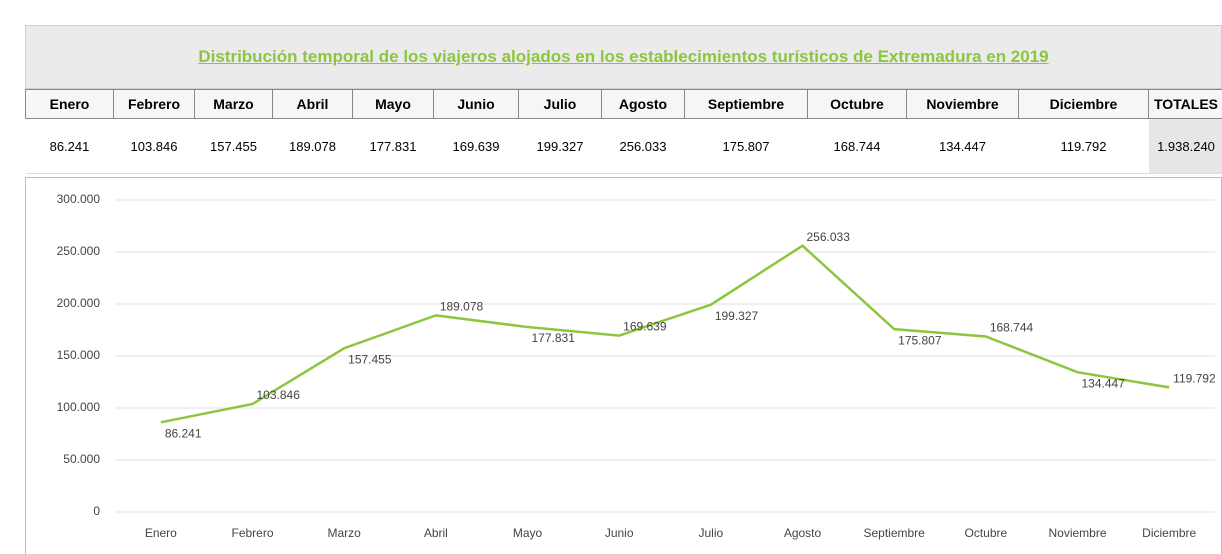 This screenshot has height=554, width=1222. What do you see at coordinates (1104, 383) in the screenshot?
I see `data-label: 134.447` at bounding box center [1104, 383].